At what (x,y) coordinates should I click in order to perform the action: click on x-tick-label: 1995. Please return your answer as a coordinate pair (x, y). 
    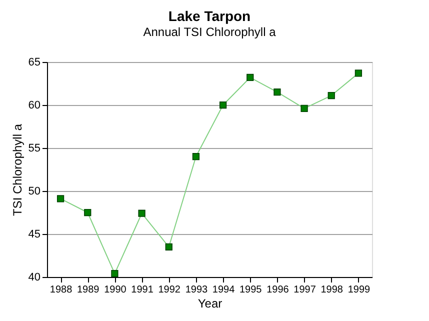
    Looking at the image, I should click on (251, 290).